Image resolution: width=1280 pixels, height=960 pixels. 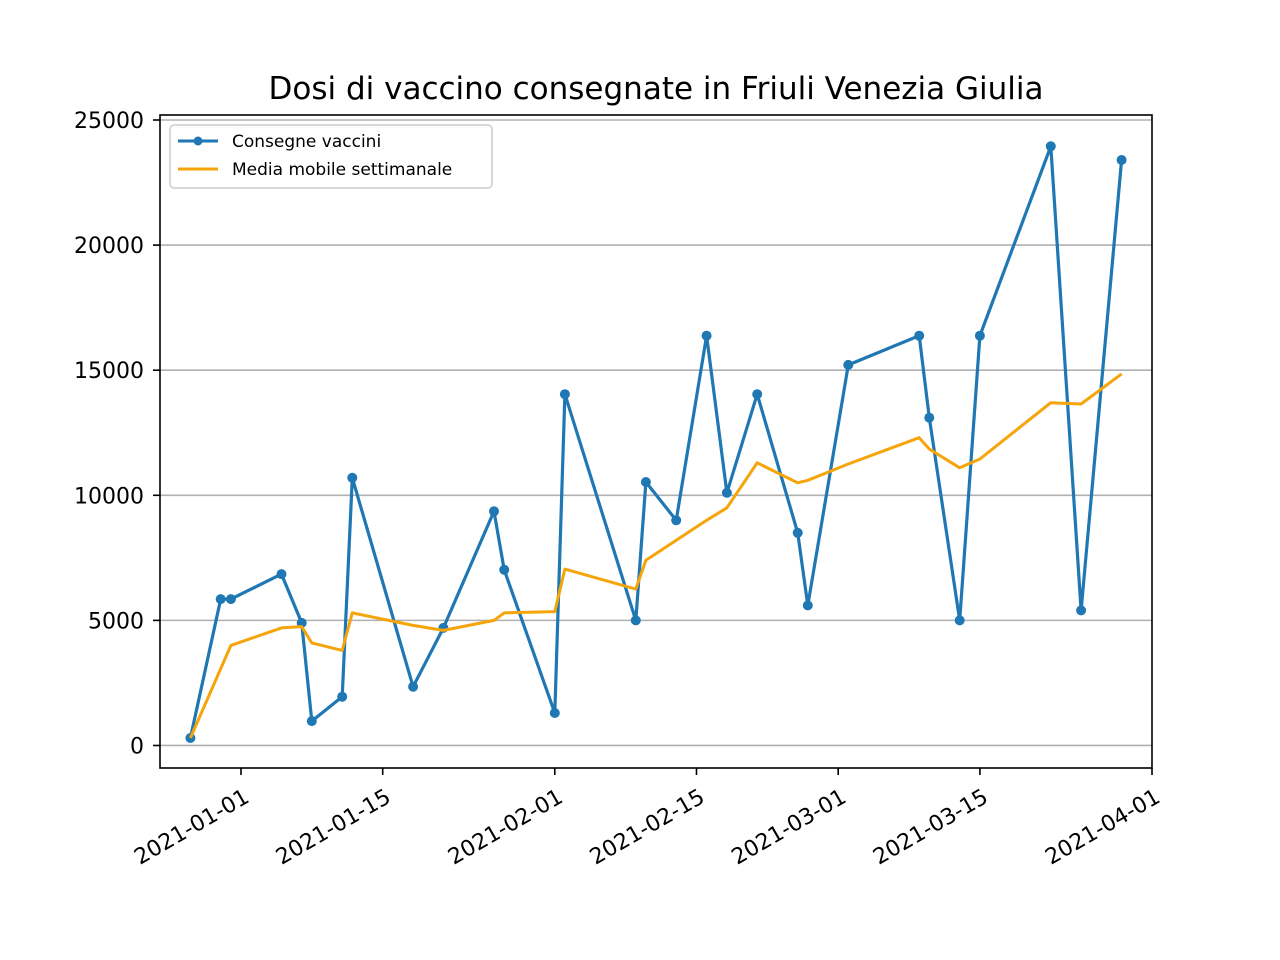 I want to click on y-tick-label: 25000, so click(x=109, y=121).